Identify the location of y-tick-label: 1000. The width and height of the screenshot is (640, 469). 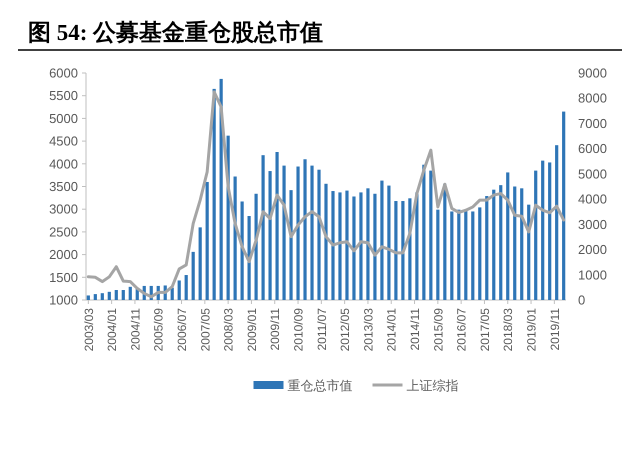
(63, 300).